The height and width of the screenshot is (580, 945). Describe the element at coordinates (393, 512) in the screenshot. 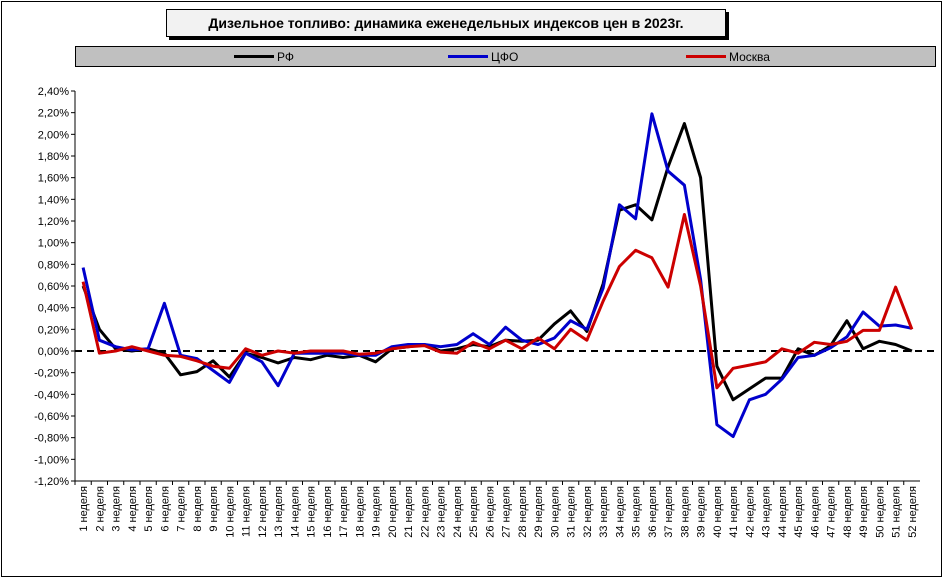

I see `x-tick-label: 20 неделя` at that location.